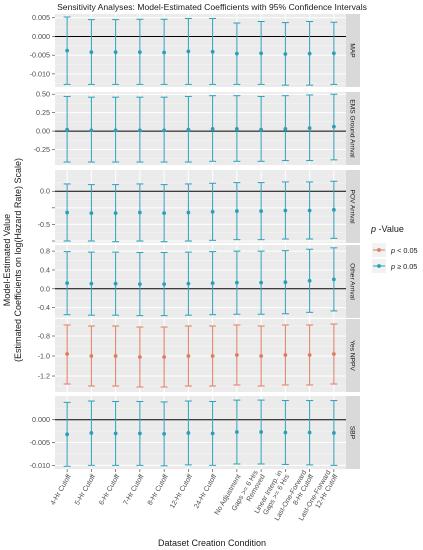  I want to click on y-axis-title-line1: Model-Estimated Value, so click(7, 260).